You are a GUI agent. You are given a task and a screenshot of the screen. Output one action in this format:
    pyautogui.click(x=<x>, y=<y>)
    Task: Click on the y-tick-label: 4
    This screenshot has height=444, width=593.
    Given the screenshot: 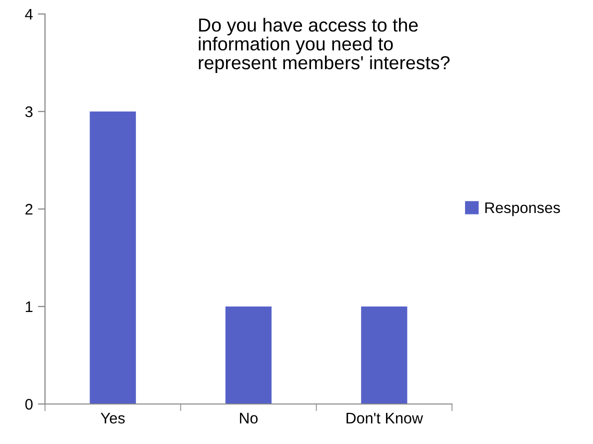 What is the action you would take?
    pyautogui.click(x=29, y=14)
    